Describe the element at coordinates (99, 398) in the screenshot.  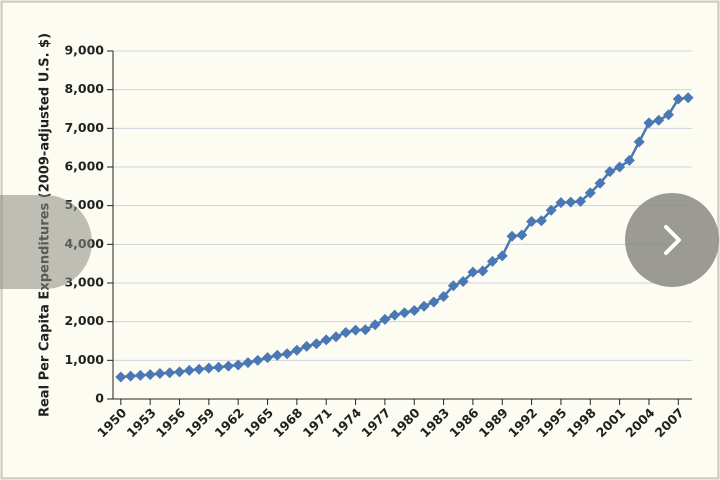
I see `y-tick-label: 0` at that location.